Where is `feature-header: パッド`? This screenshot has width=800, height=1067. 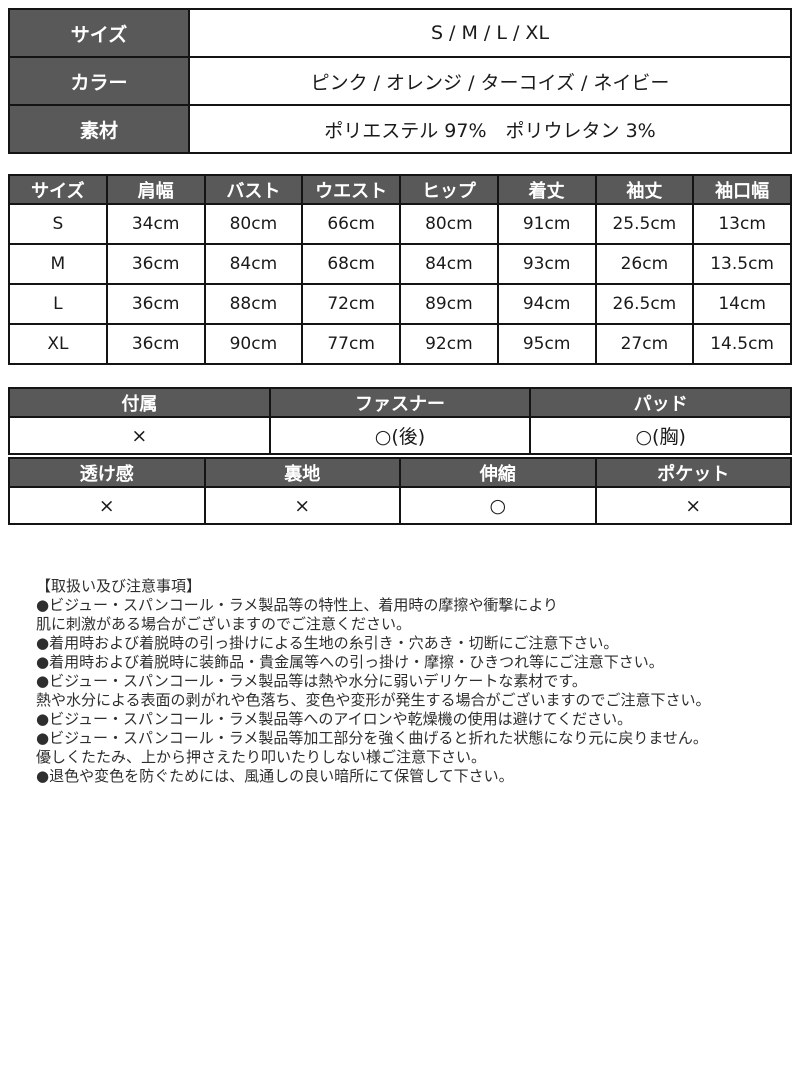 feature-header: パッド is located at coordinates (660, 402).